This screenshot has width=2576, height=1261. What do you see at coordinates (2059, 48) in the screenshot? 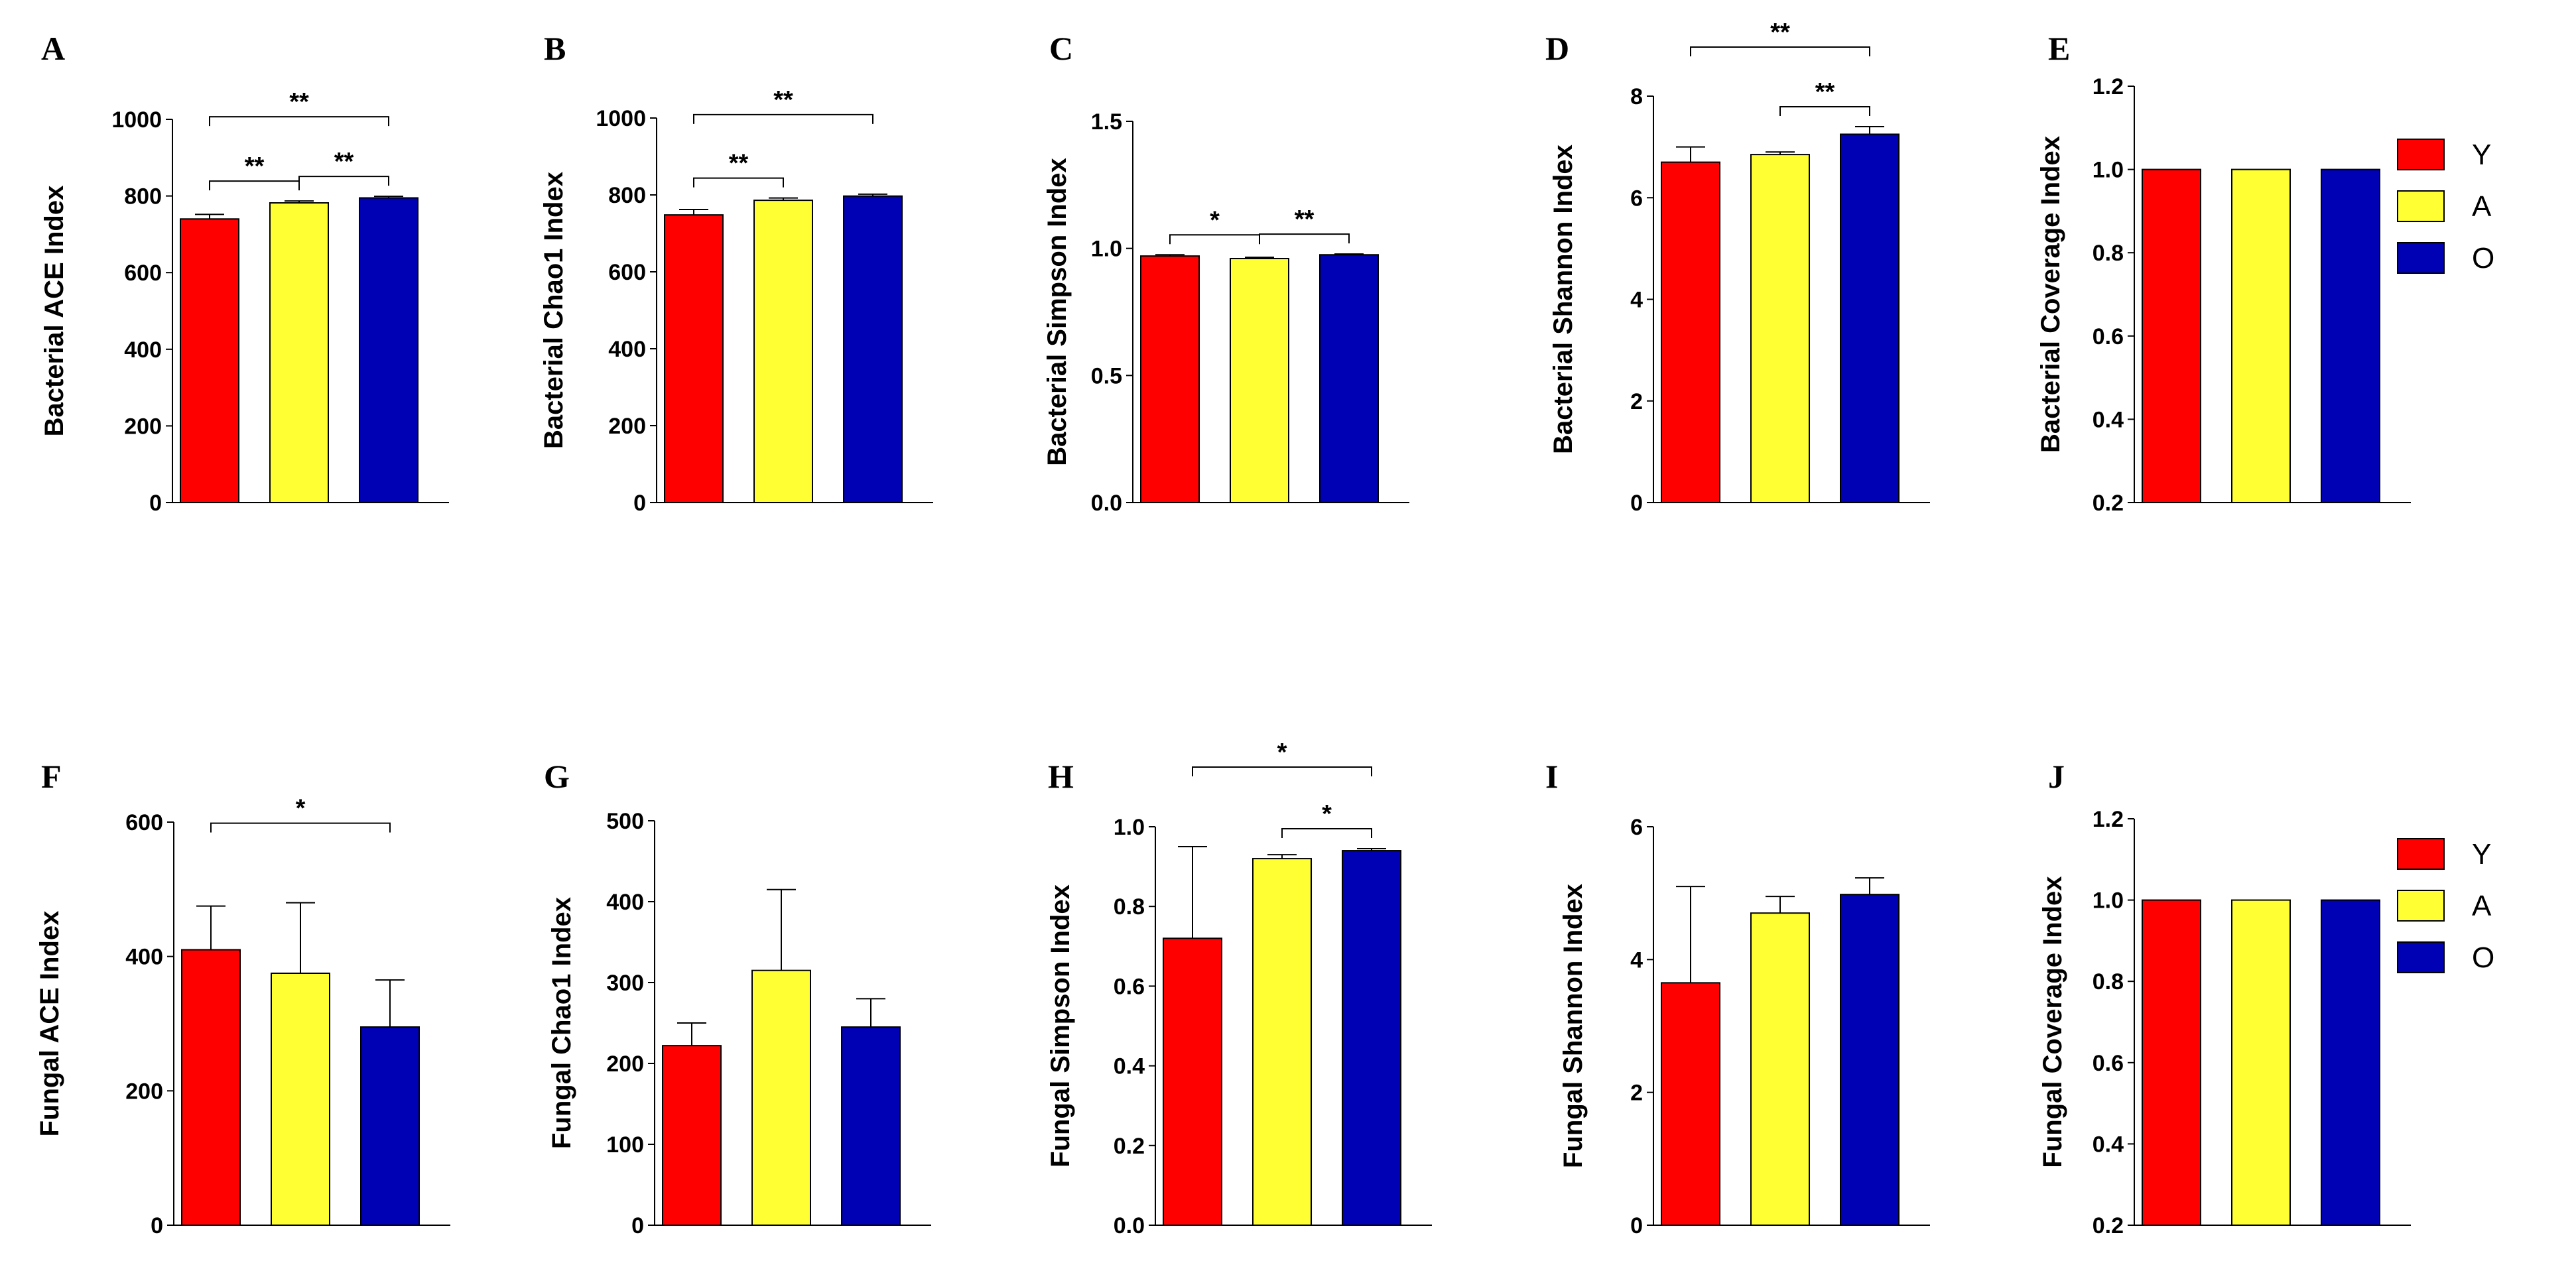
I see `panel-e-letter: E` at bounding box center [2059, 48].